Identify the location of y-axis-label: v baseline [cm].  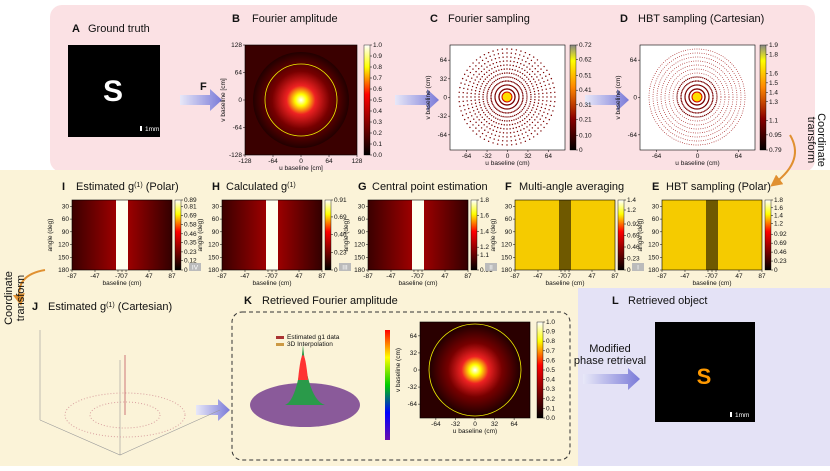
(223, 100).